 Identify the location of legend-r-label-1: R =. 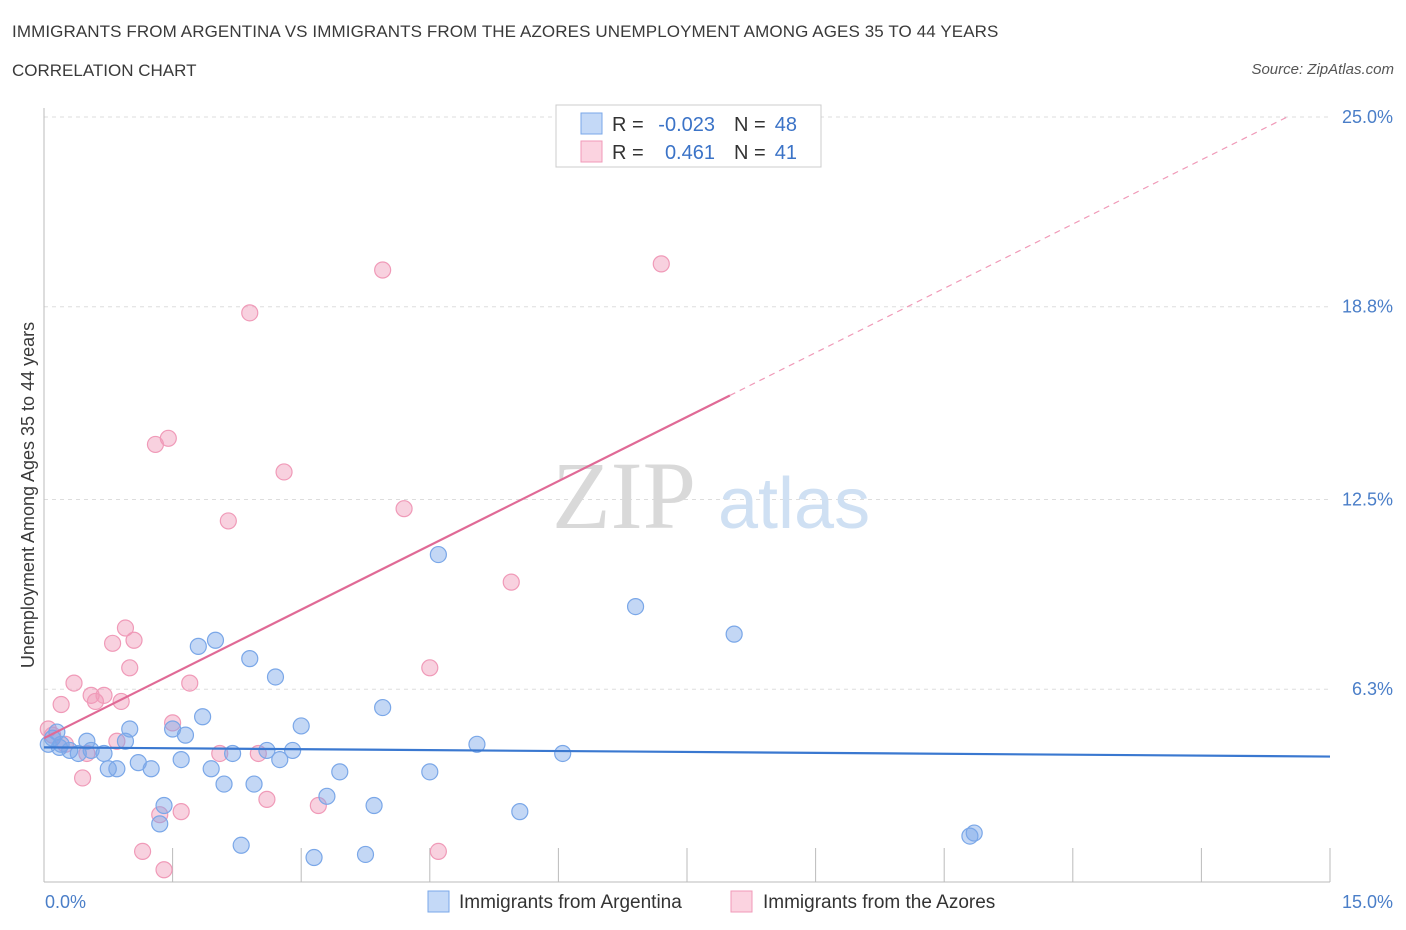
(628, 125).